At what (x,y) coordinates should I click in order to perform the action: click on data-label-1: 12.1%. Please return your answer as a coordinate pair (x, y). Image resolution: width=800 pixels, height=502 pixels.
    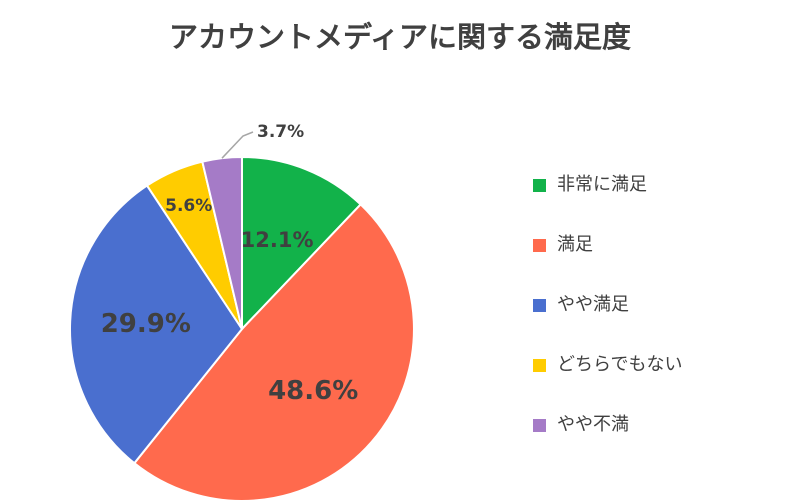
    Looking at the image, I should click on (277, 240).